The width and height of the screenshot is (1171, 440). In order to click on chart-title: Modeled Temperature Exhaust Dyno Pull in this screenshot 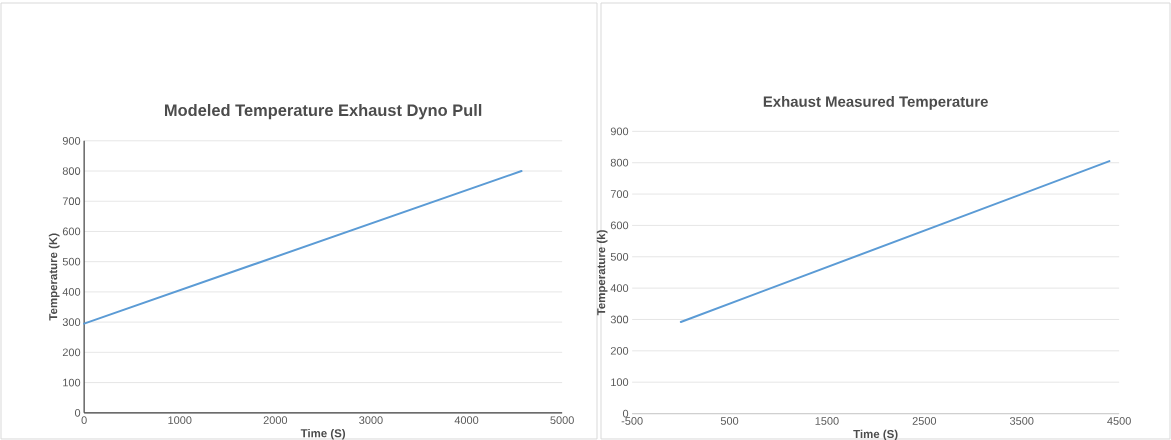, I will do `click(323, 111)`.